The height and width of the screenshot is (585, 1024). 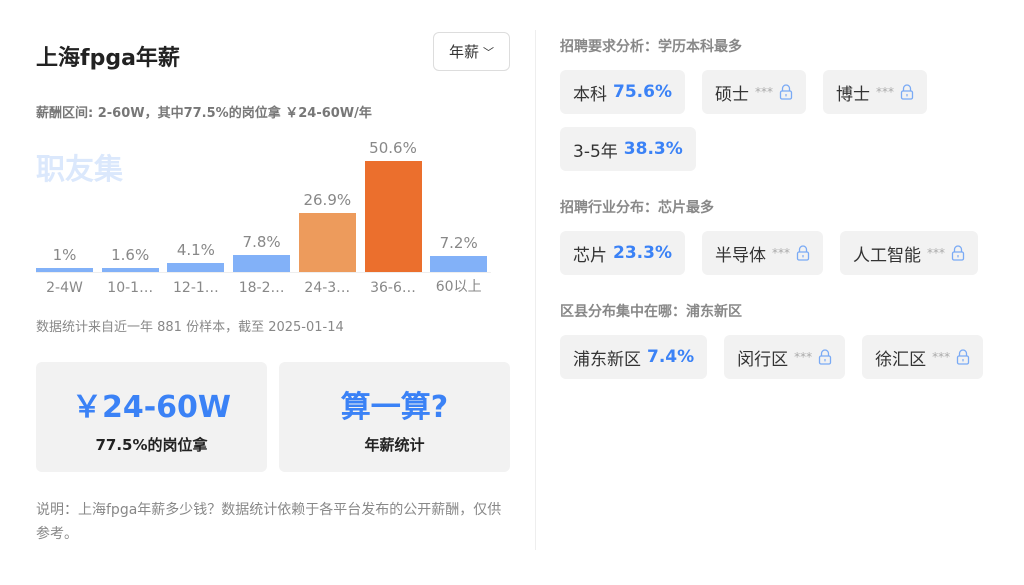 I want to click on salary-range-card: ￥24-60W 77.5%的岗位拿, so click(x=151, y=417).